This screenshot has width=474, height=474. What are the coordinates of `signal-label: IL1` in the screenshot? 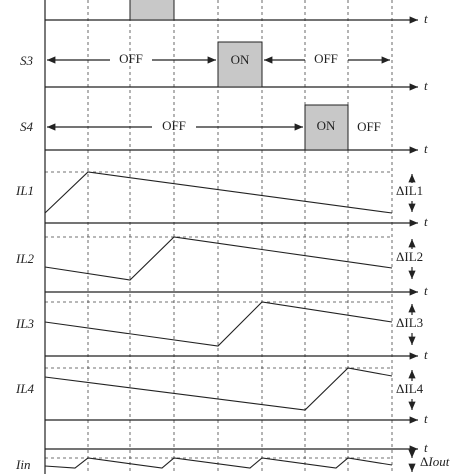 It's located at (24, 190).